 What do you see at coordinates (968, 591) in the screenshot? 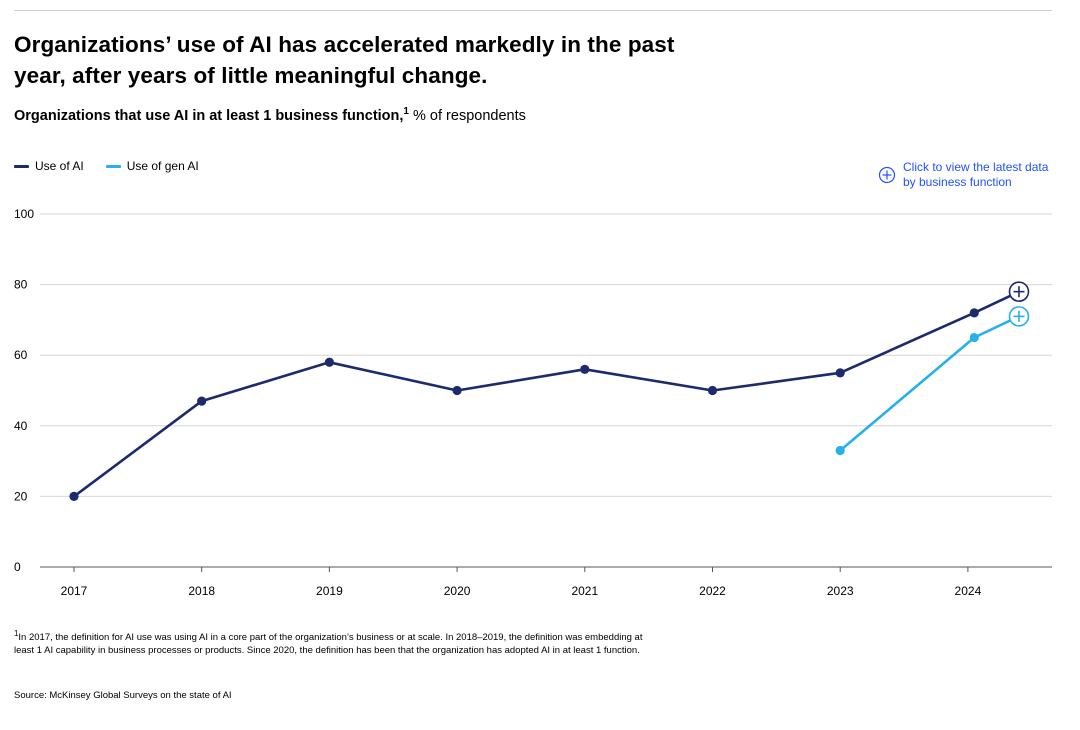
I see `x-tick-label: 2024` at bounding box center [968, 591].